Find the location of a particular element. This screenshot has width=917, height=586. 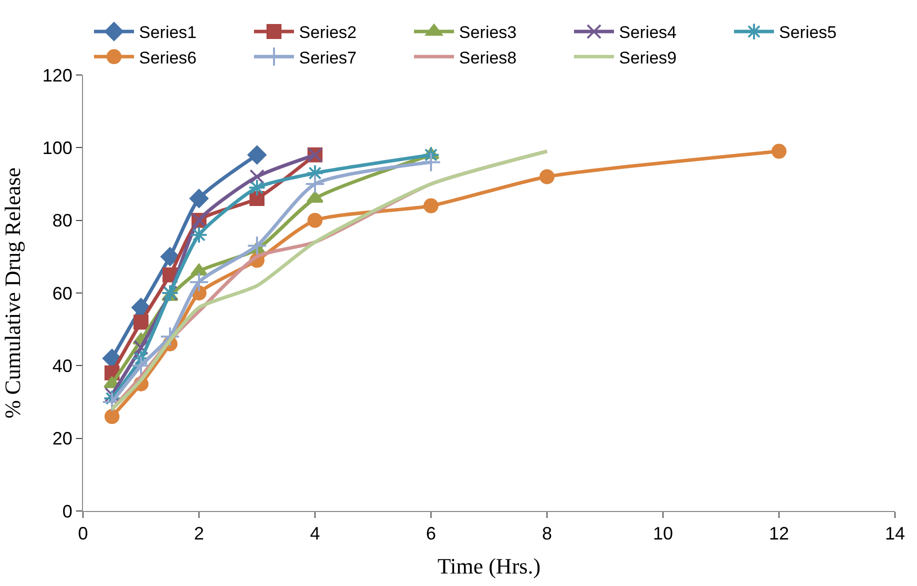

y-tick-label: 80 is located at coordinates (62, 220).